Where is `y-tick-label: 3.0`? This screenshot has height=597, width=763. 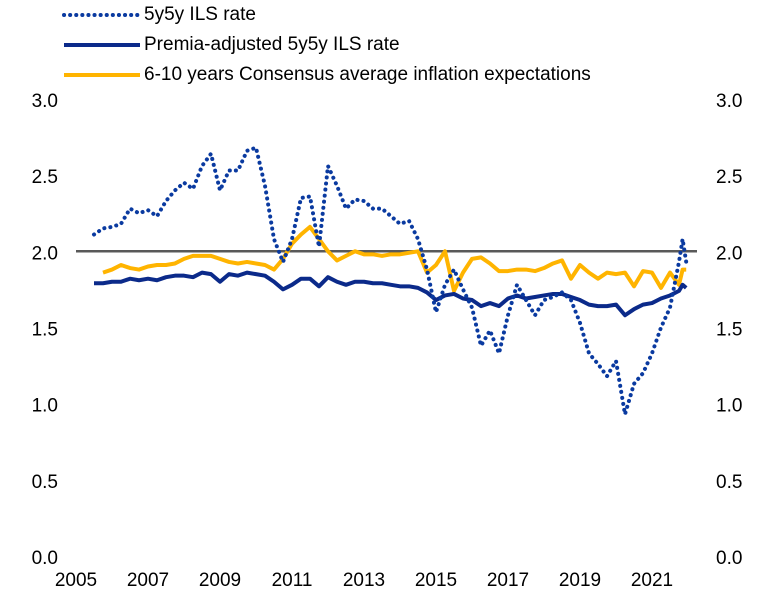
y-tick-label: 3.0 is located at coordinates (45, 101).